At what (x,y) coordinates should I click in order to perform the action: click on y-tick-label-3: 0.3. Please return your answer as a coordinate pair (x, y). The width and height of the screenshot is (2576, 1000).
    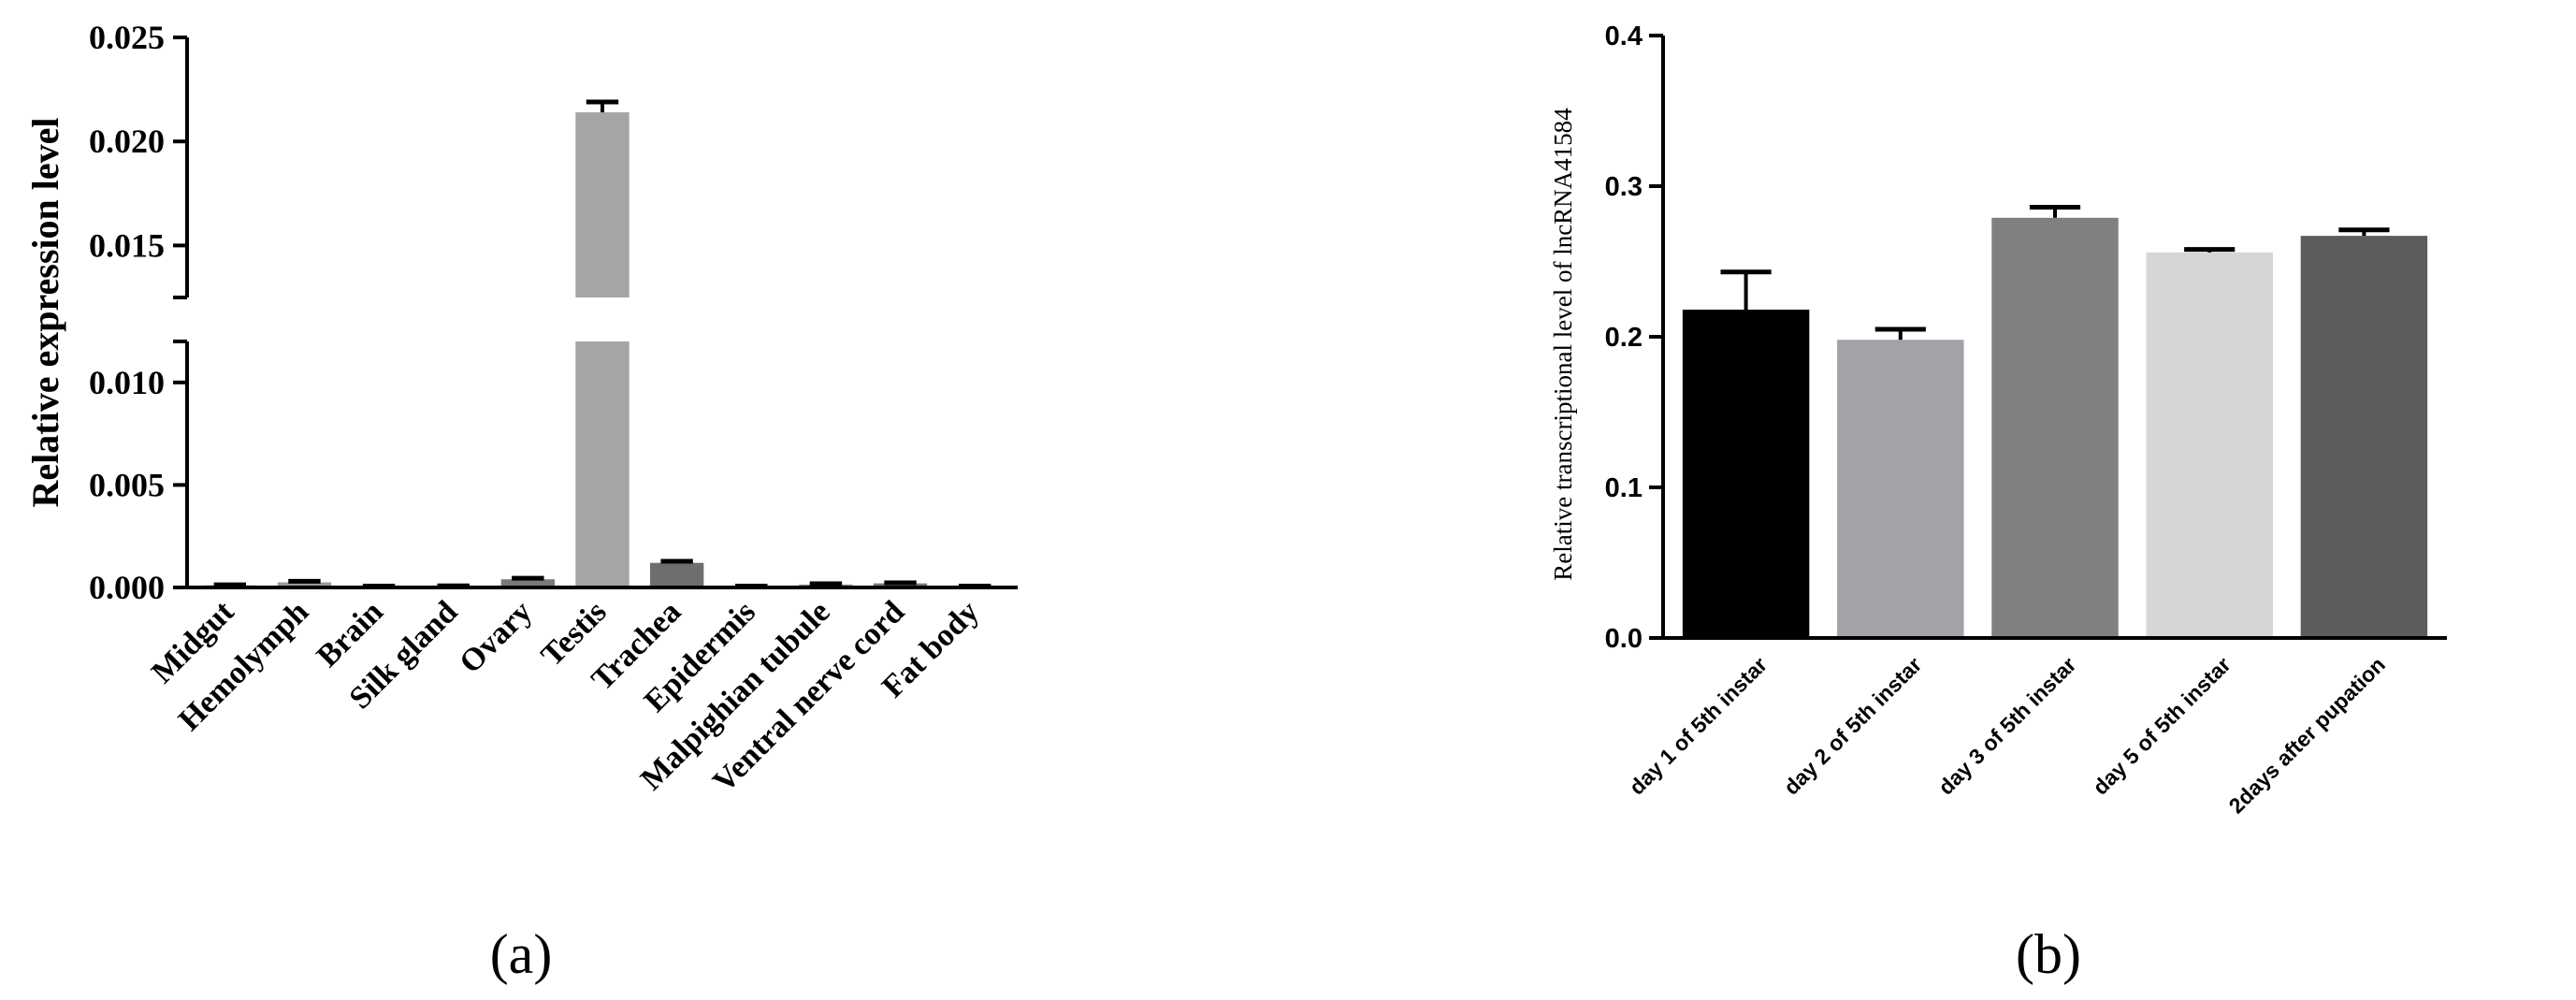
    Looking at the image, I should click on (1624, 187).